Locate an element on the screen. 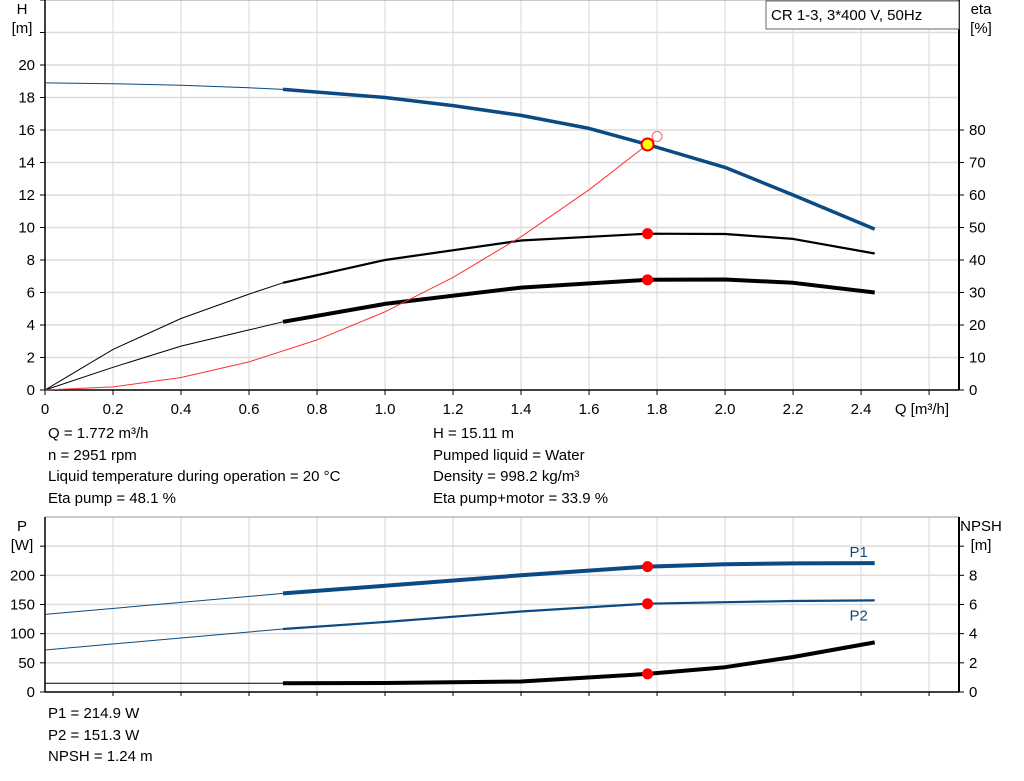 This screenshot has width=1024, height=781. series-eta_pump_motor-line is located at coordinates (578, 300).